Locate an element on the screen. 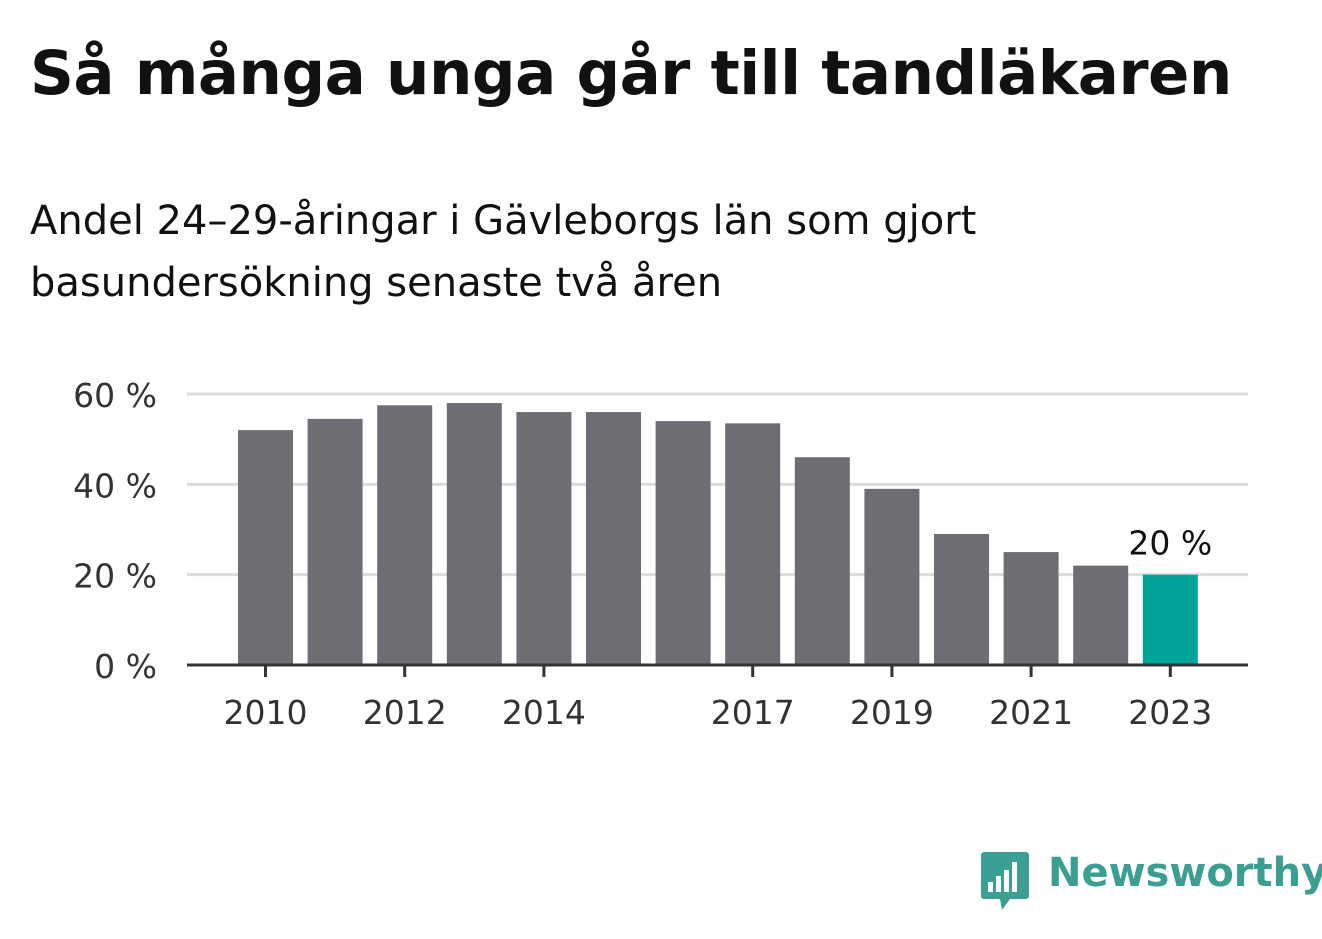  x-tick-label: 2014 is located at coordinates (544, 712).